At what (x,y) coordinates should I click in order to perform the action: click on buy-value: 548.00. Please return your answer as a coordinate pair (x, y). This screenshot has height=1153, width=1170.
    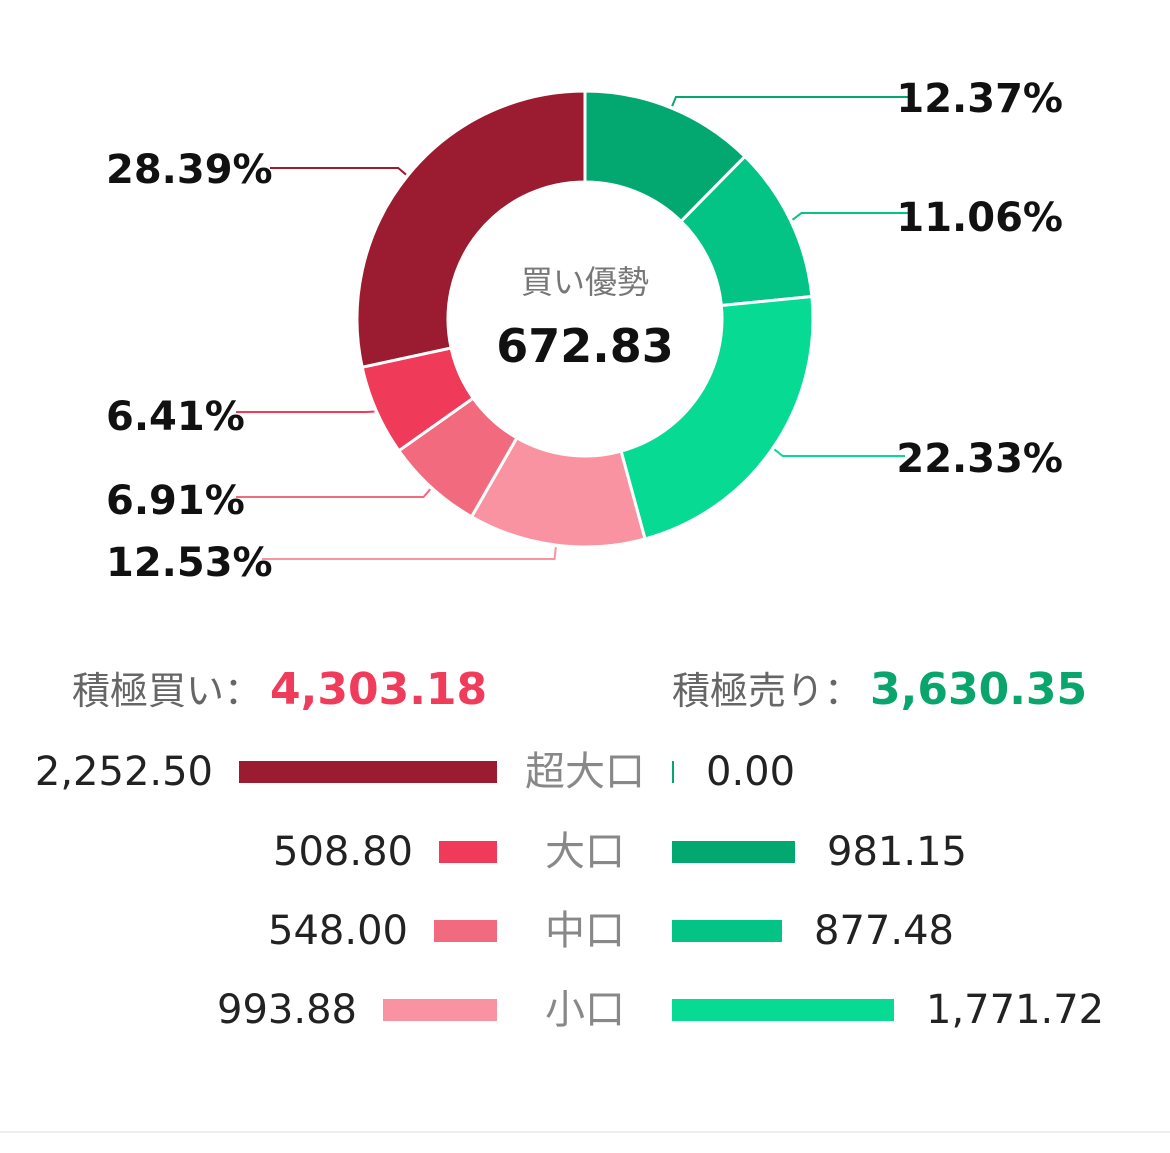
    Looking at the image, I should click on (338, 931).